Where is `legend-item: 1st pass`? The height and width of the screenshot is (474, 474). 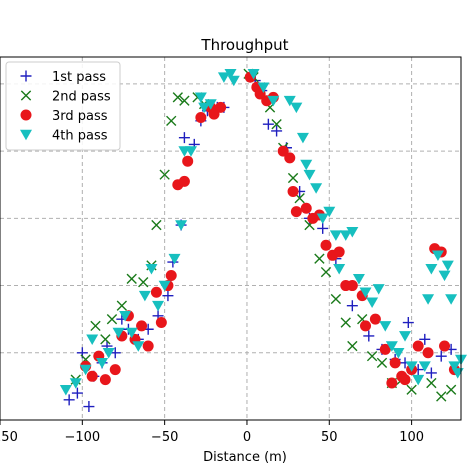 legend-item: 1st pass is located at coordinates (63, 77).